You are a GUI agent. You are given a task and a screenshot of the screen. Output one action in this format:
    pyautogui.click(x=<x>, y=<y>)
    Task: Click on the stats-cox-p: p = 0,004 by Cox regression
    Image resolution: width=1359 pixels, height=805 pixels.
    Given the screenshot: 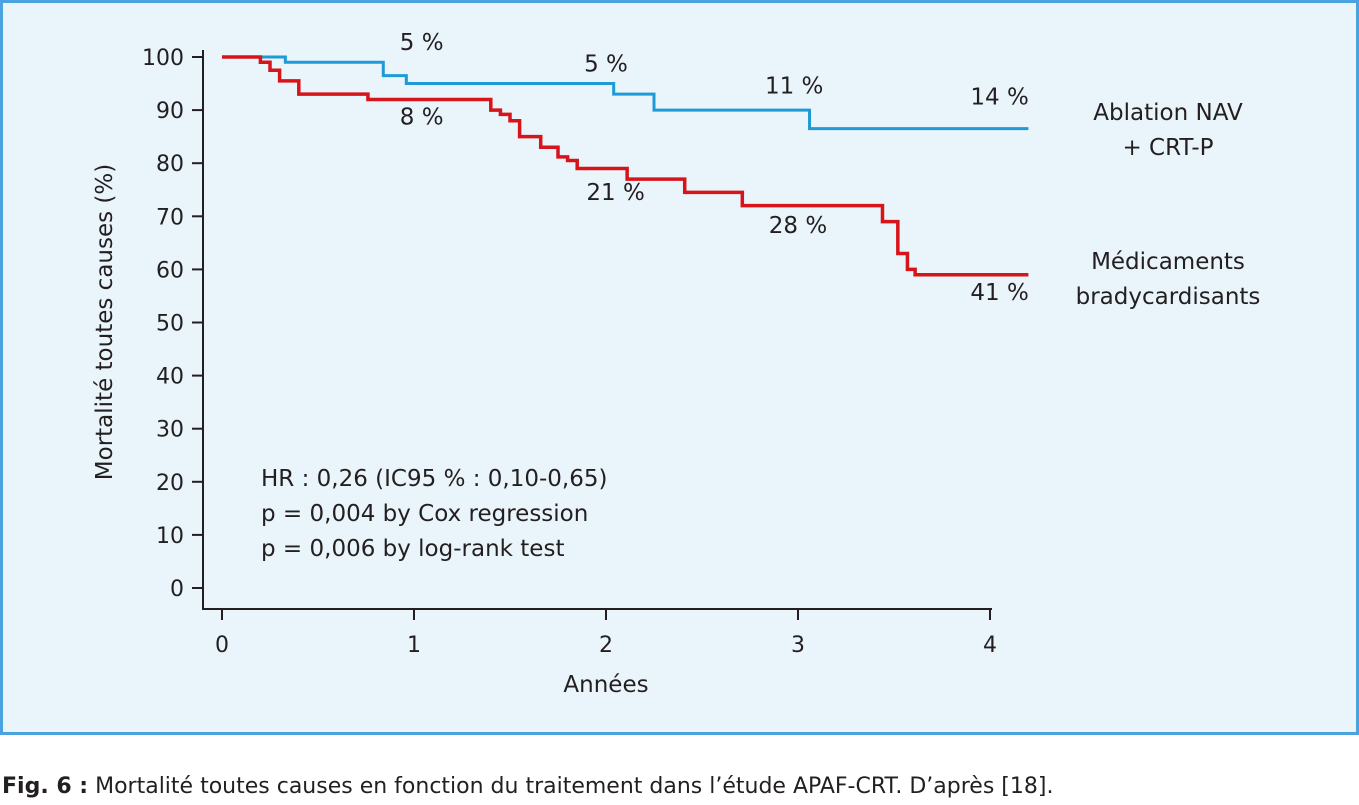 What is the action you would take?
    pyautogui.click(x=424, y=514)
    